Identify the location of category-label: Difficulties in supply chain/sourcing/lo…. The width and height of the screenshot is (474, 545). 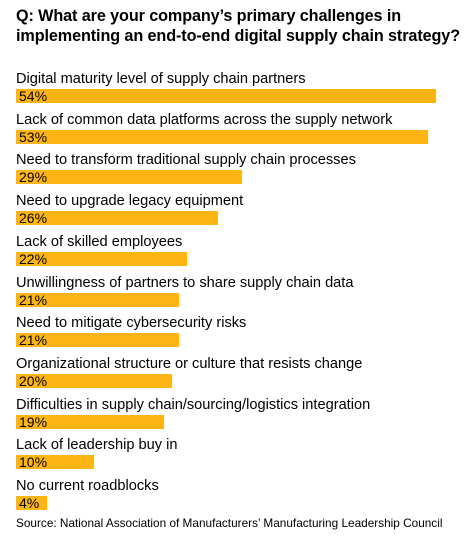
(193, 404).